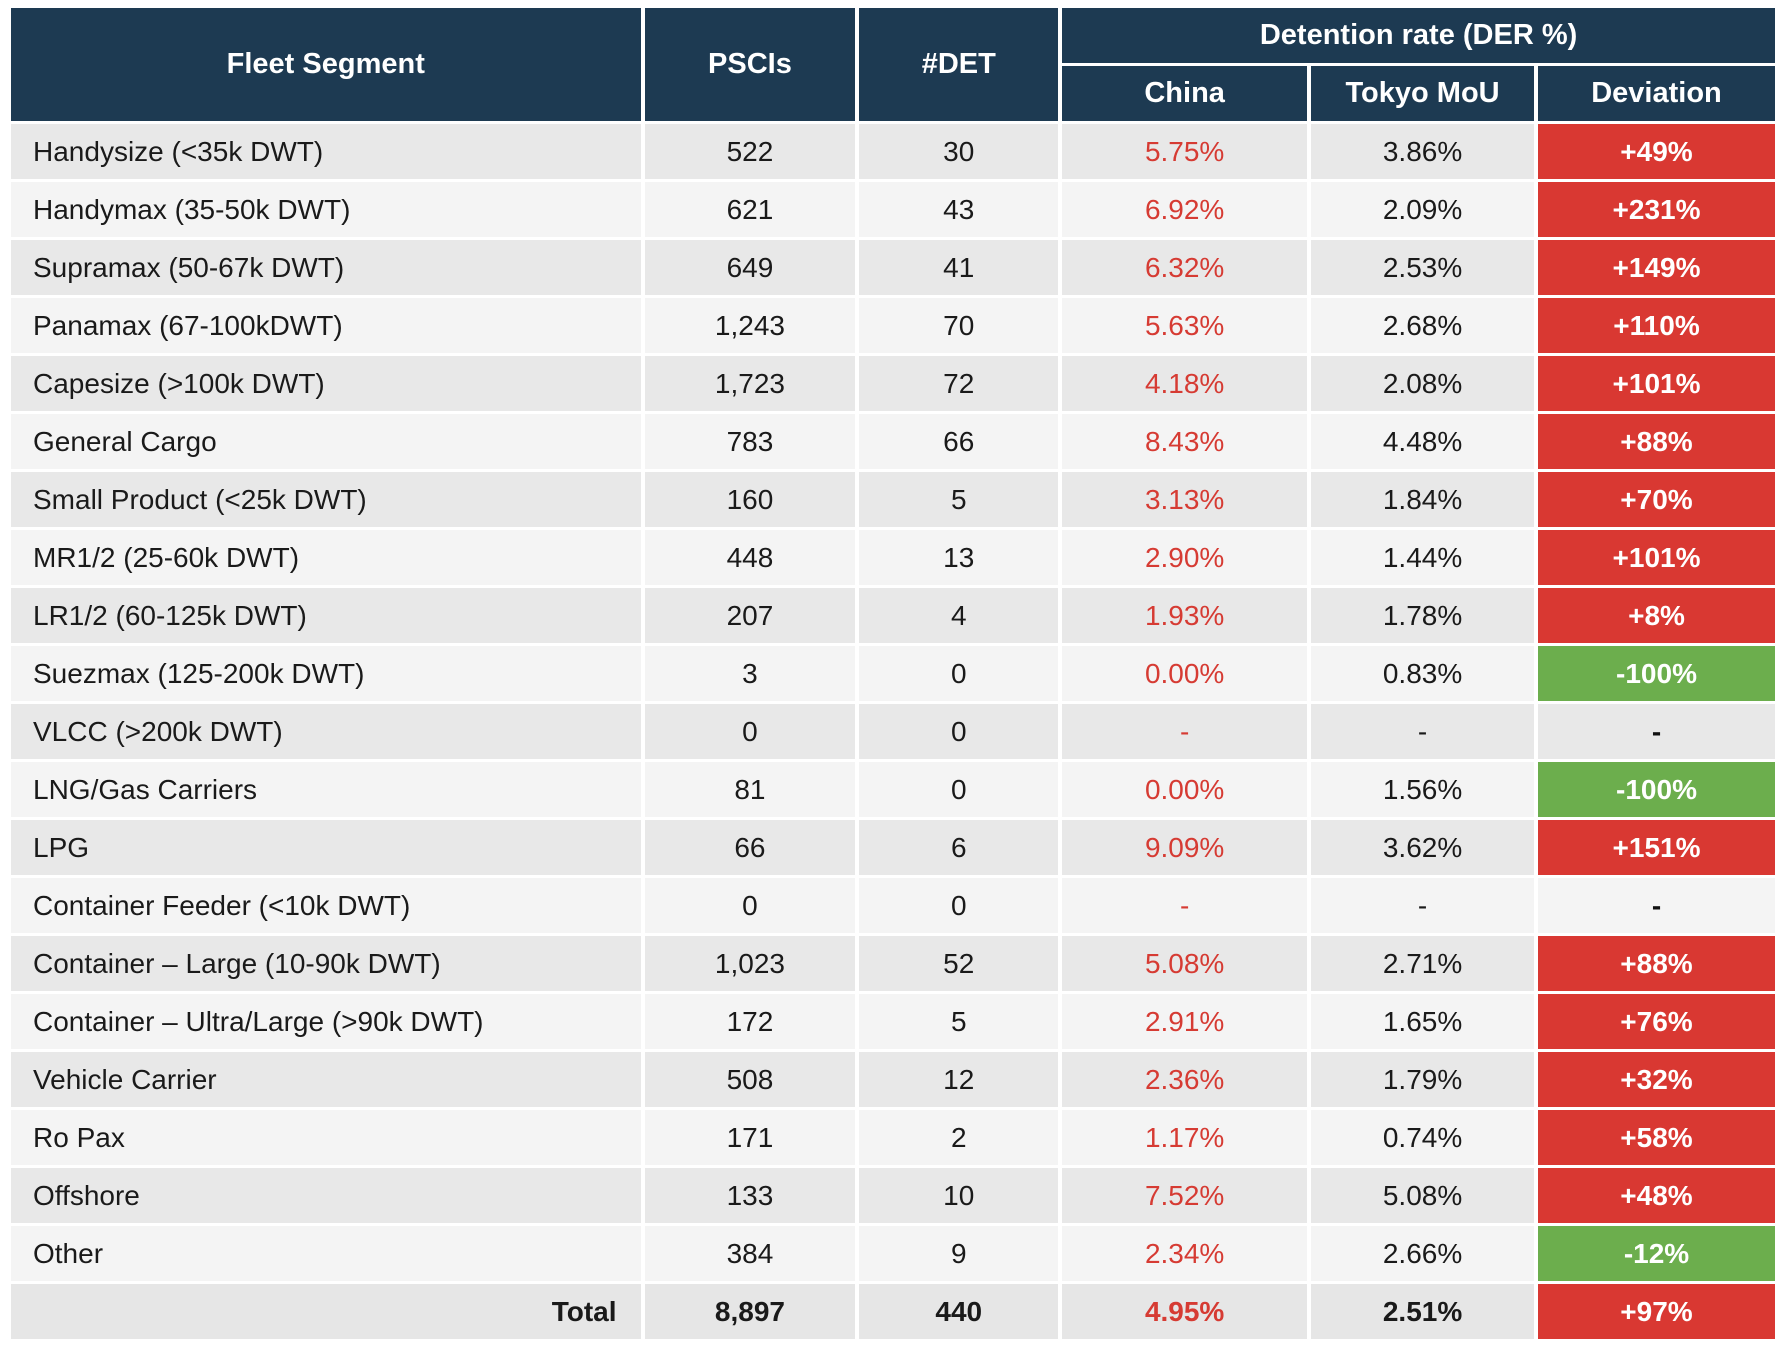 This screenshot has width=1786, height=1363. I want to click on det-cell: 2, so click(959, 1137).